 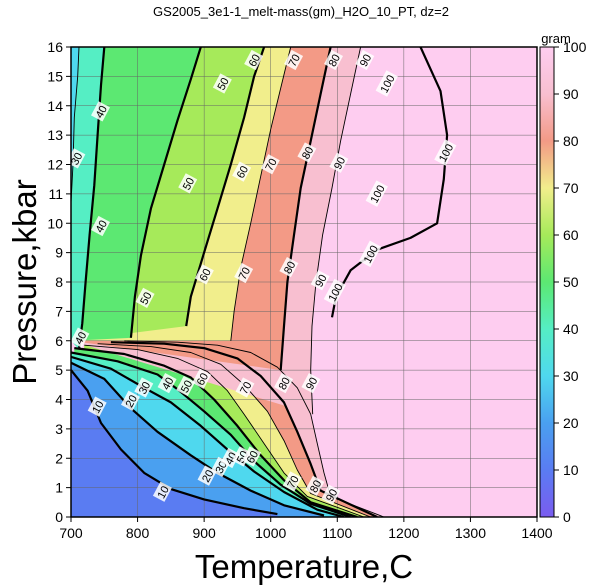 I want to click on y-tick-label-15: 15, so click(x=55, y=76).